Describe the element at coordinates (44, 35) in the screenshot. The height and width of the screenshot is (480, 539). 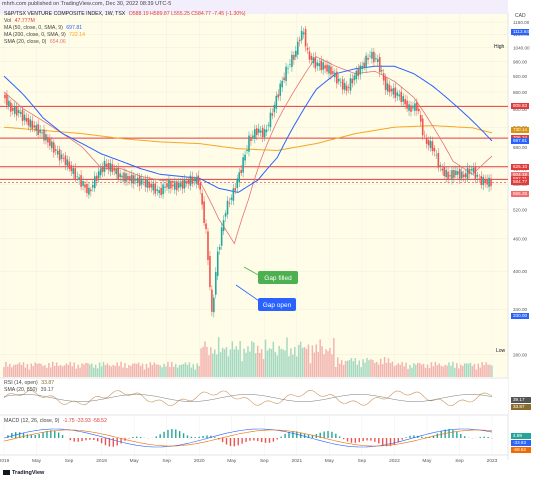
I see `legend-ma200: MA (200, close, 0, SMA, 9) 722.14` at that location.